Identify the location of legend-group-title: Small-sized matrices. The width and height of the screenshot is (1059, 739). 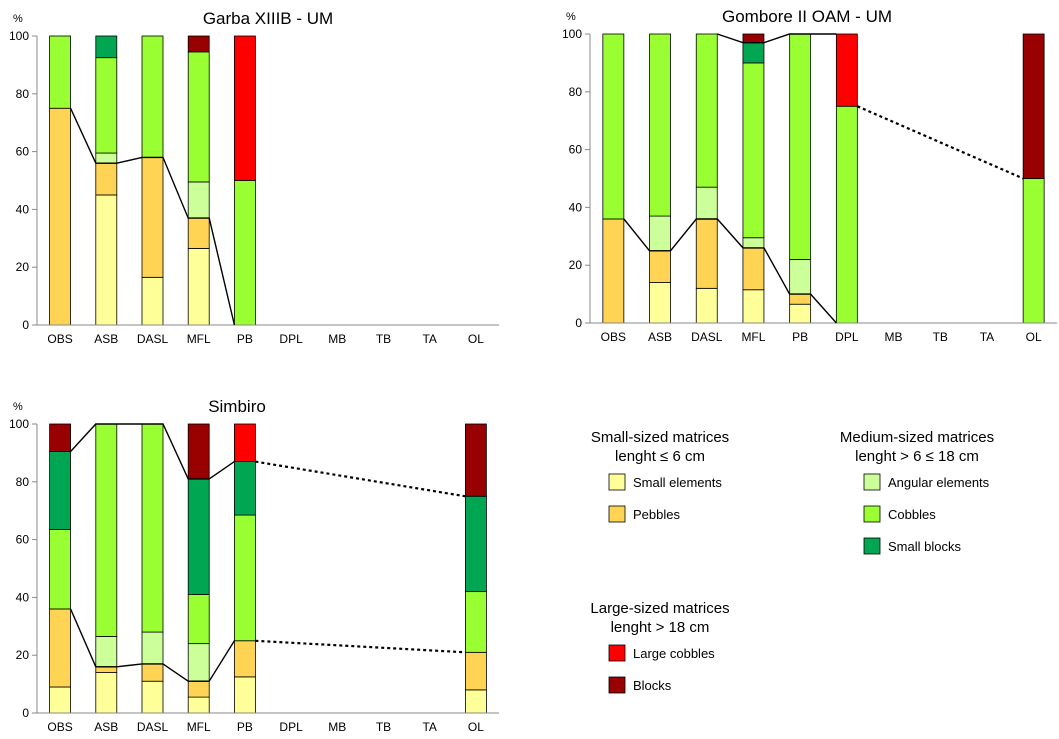
(660, 437).